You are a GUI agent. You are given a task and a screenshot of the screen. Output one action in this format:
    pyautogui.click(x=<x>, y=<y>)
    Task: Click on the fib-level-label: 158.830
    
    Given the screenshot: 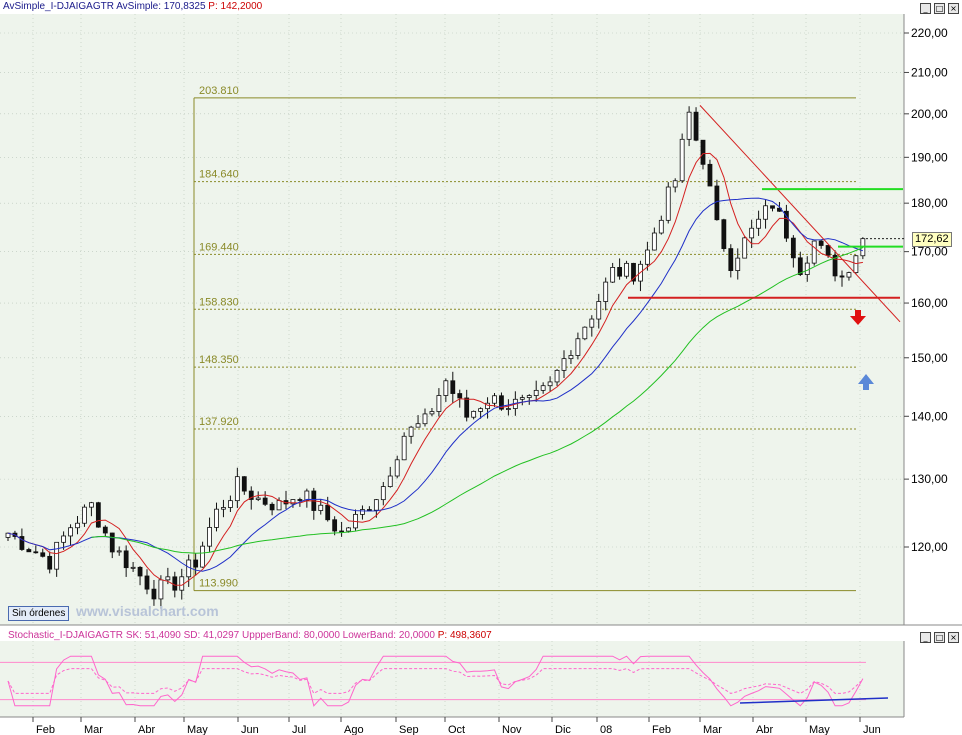 What is the action you would take?
    pyautogui.click(x=219, y=302)
    